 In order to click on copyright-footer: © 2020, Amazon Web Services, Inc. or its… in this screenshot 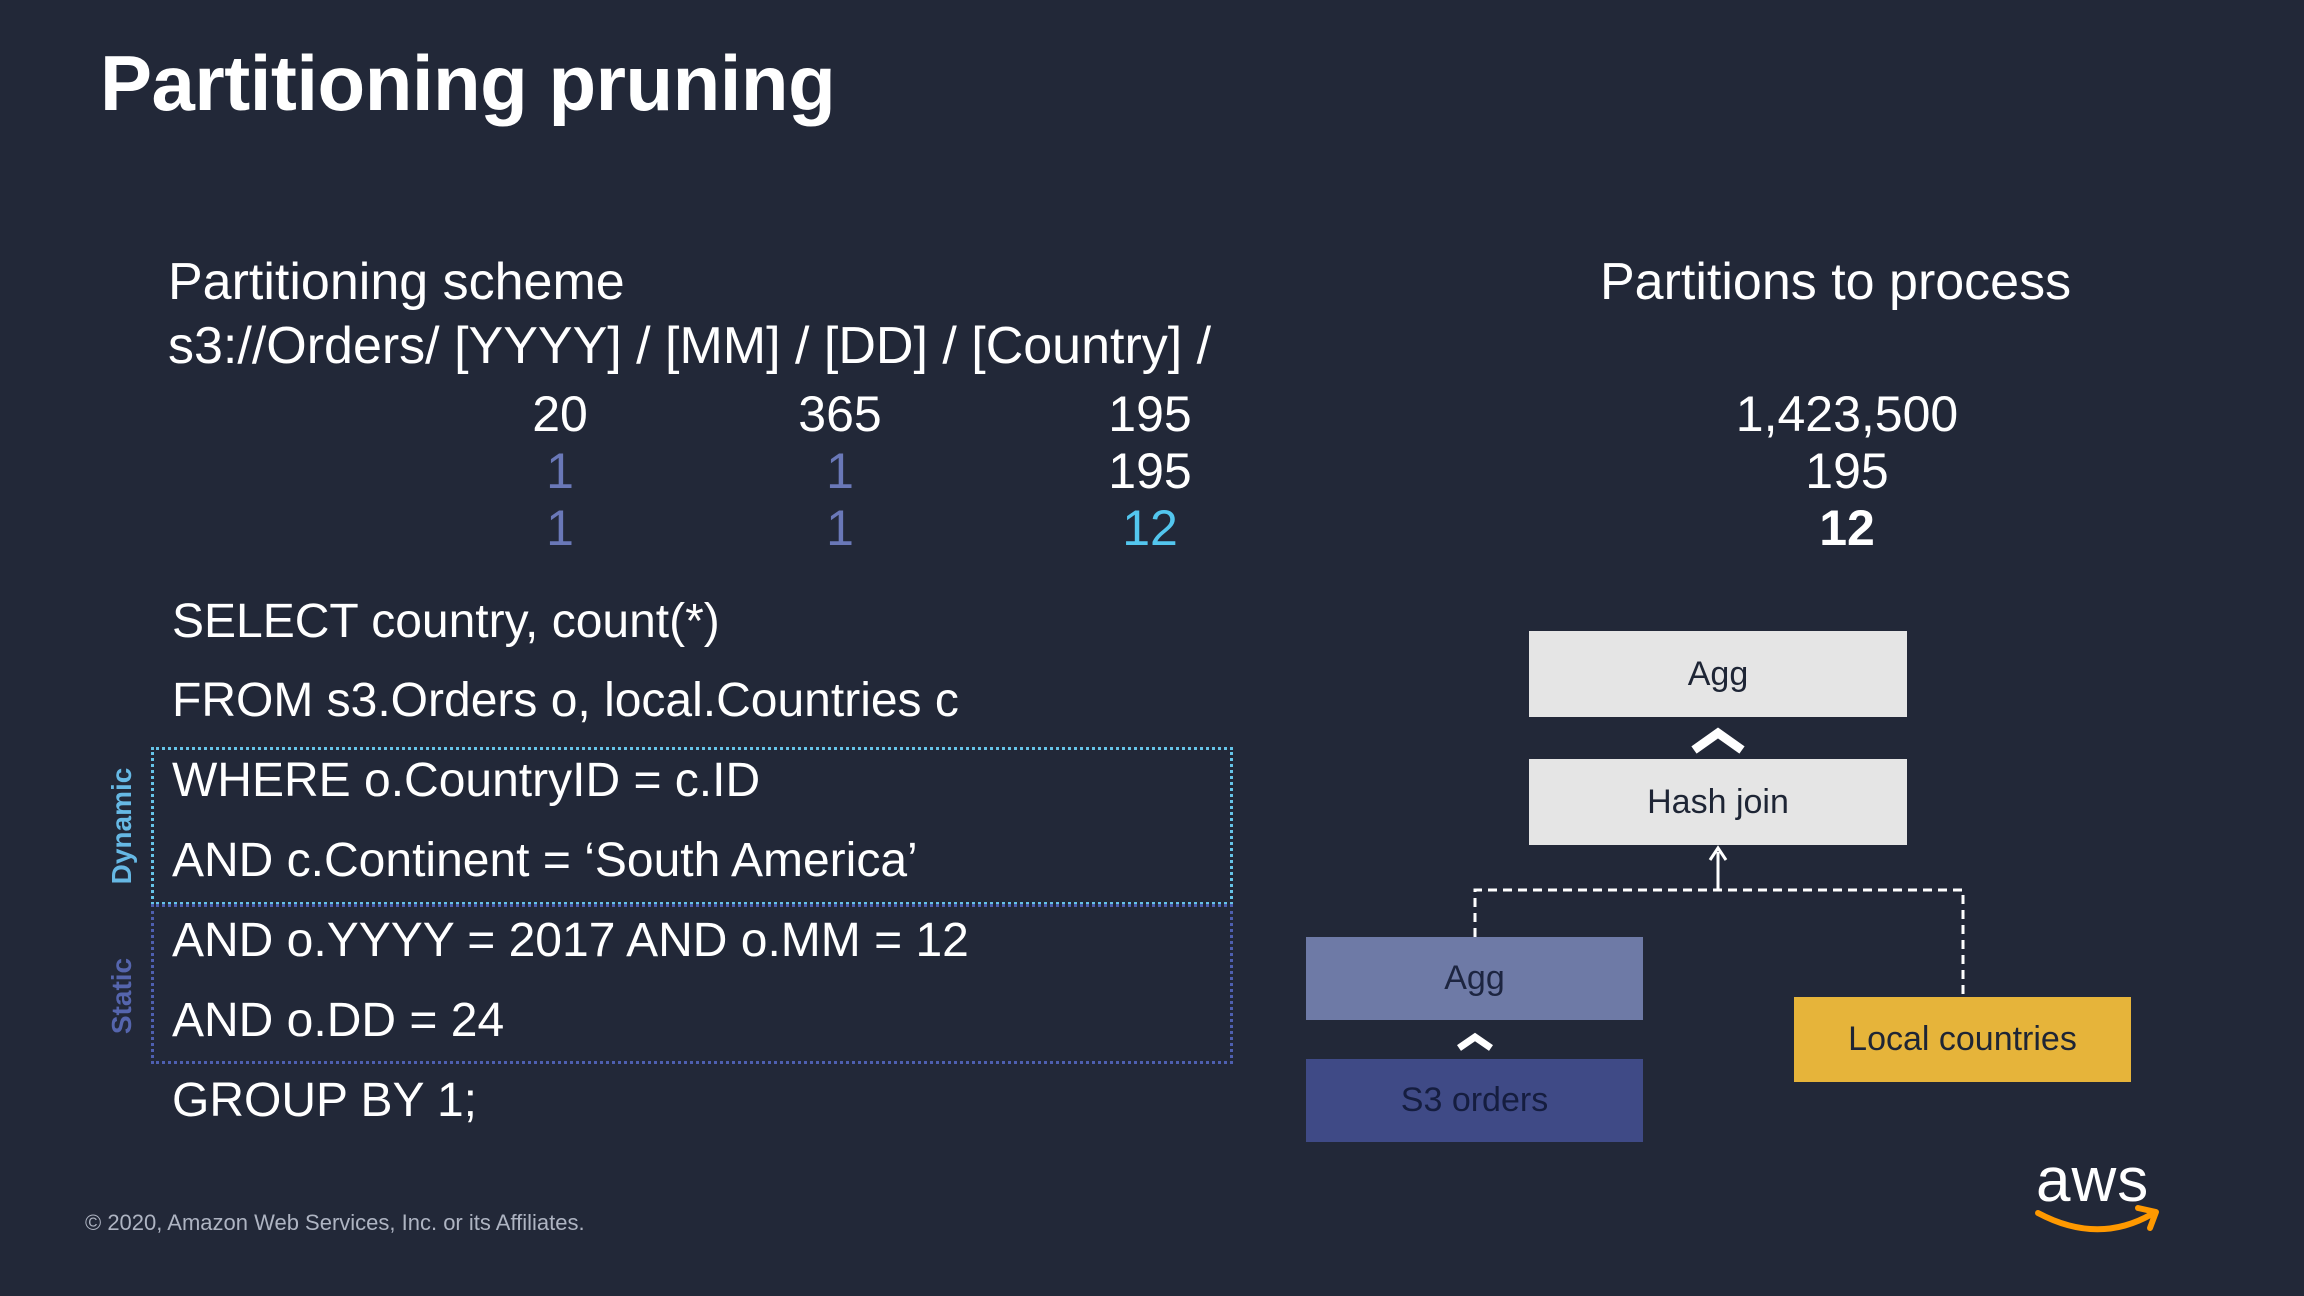, I will do `click(335, 1222)`.